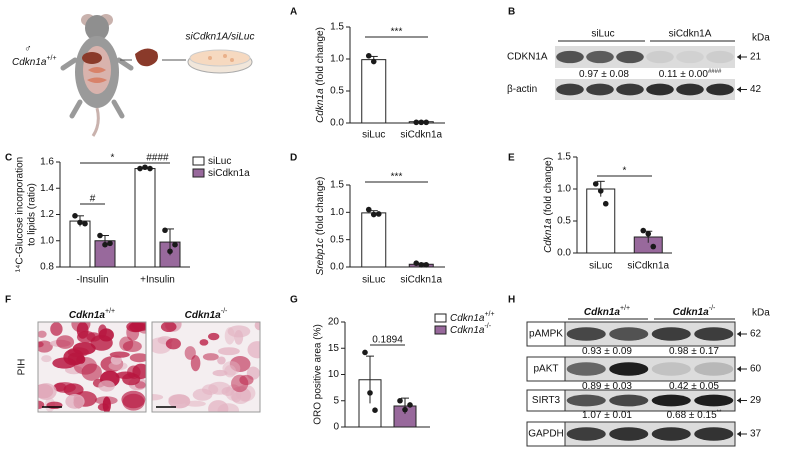 This screenshot has width=787, height=459. What do you see at coordinates (467, 330) in the screenshot?
I see `legend-label-part: Cdkn1a` at bounding box center [467, 330].